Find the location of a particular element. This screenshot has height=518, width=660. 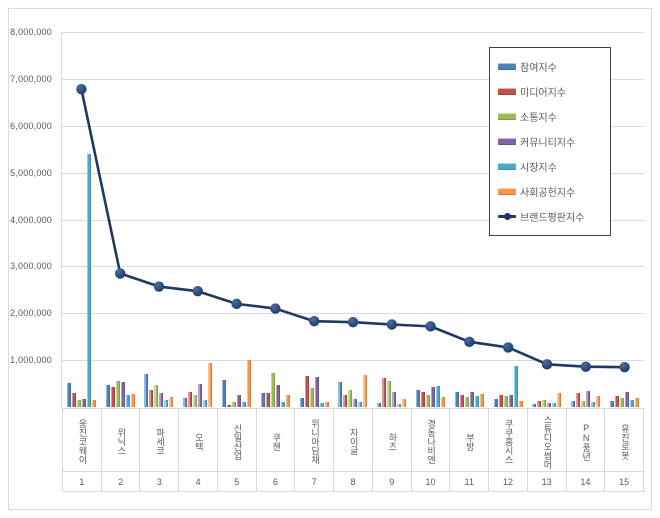

legend-item: 커뮤니티지수 is located at coordinates (552, 141).